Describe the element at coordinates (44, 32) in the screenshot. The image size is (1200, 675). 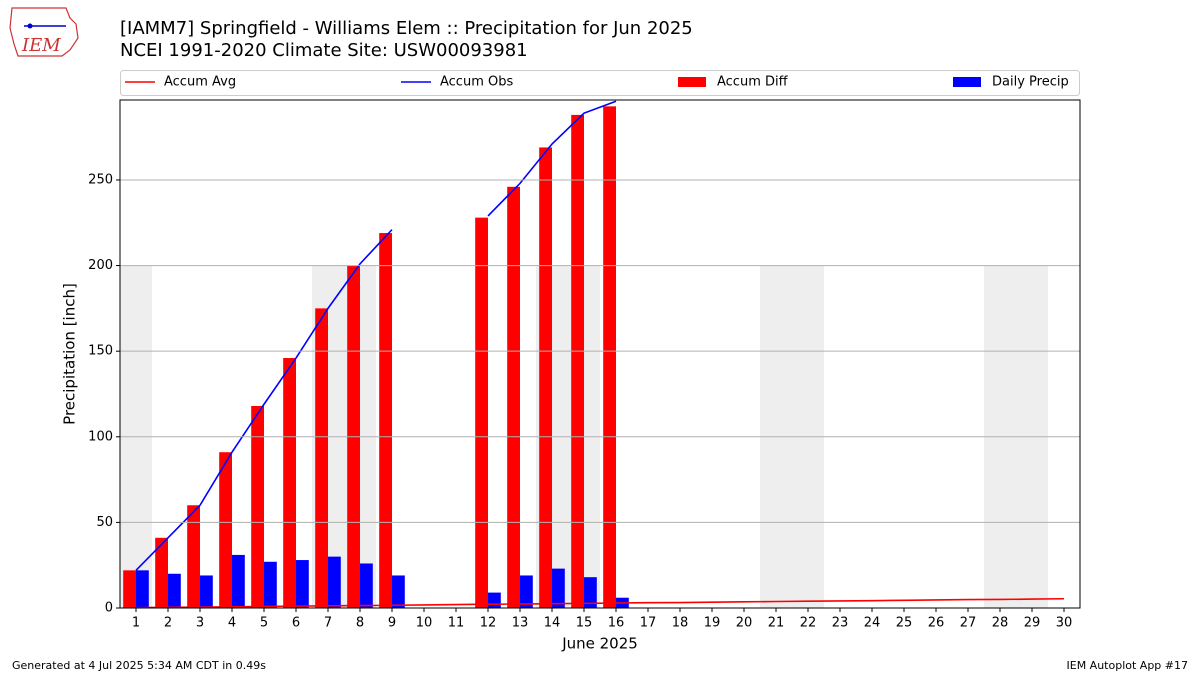
I see `logo: IEM` at that location.